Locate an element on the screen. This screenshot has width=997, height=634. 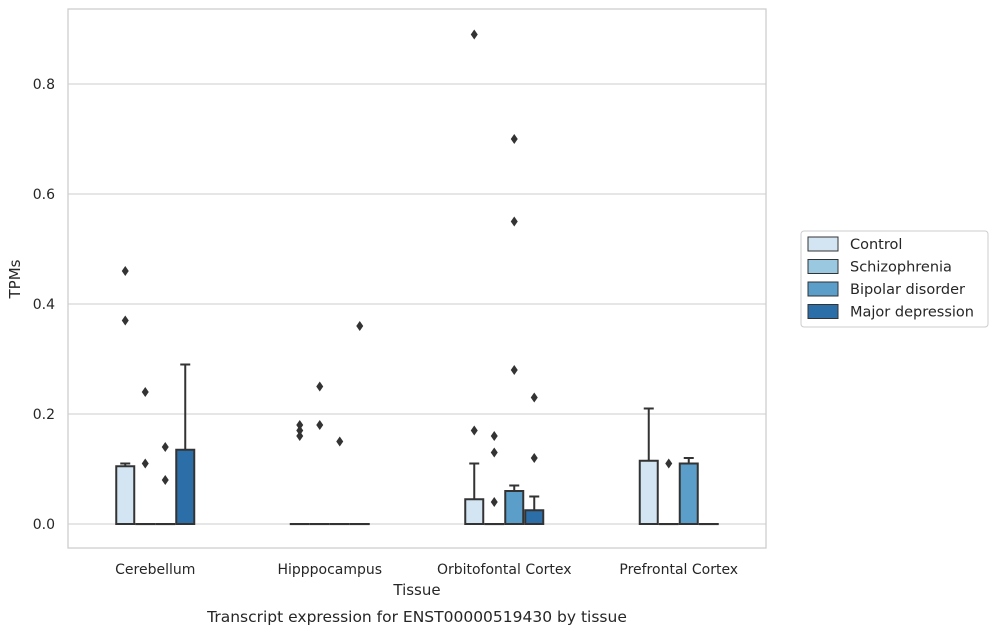
x-tick-label: Orbitofontal Cortex is located at coordinates (504, 570).